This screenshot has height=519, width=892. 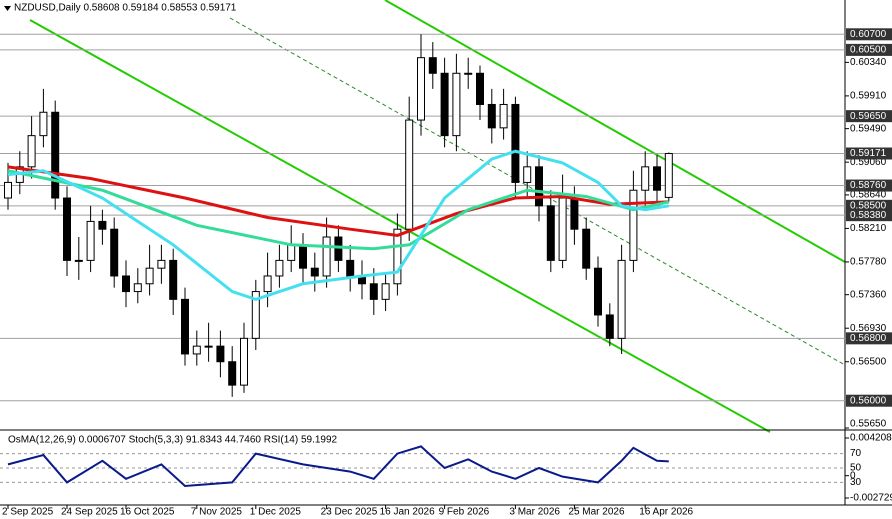 What do you see at coordinates (871, 498) in the screenshot?
I see `osma-tick-label: -0.002729` at bounding box center [871, 498].